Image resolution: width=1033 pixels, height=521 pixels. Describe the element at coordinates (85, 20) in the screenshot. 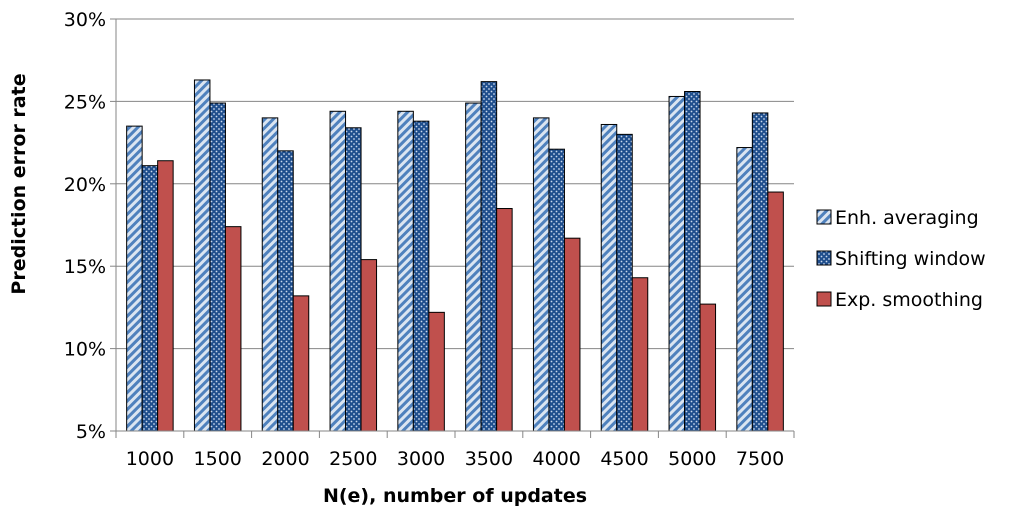

I see `y-tick-label: 30%` at that location.